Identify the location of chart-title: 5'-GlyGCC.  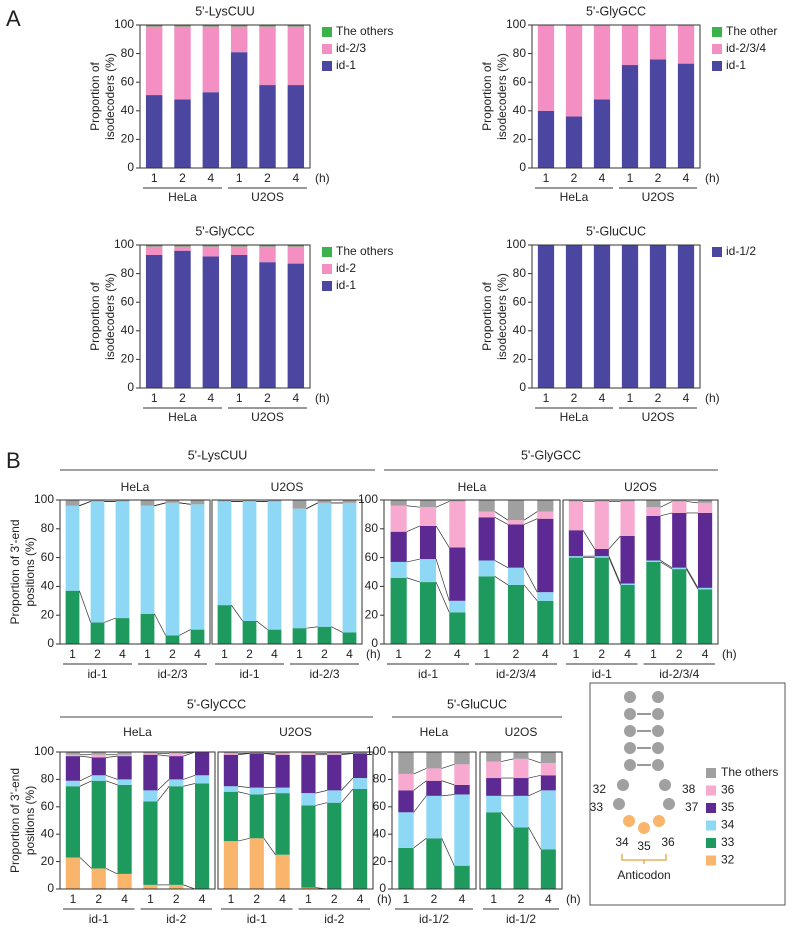
(616, 11).